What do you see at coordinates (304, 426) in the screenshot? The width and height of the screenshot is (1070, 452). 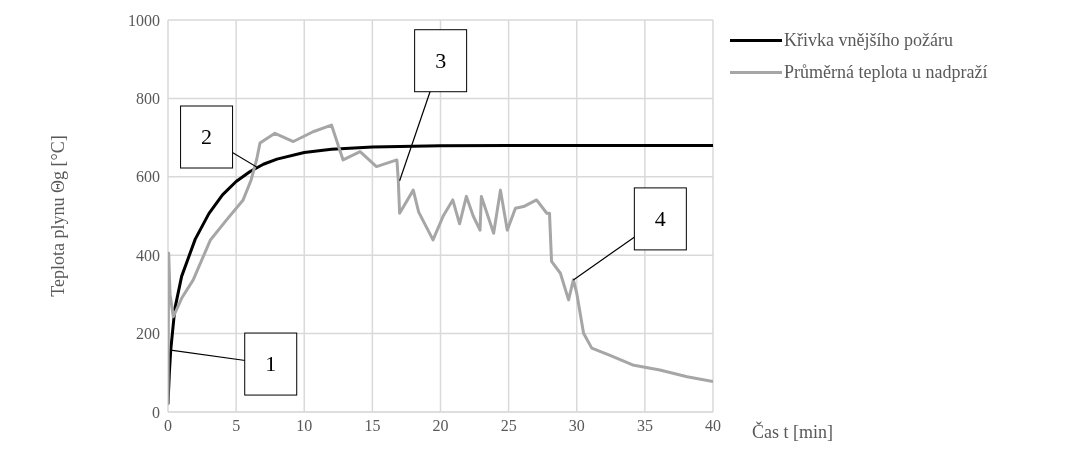 I see `x-tick-label: 10` at bounding box center [304, 426].